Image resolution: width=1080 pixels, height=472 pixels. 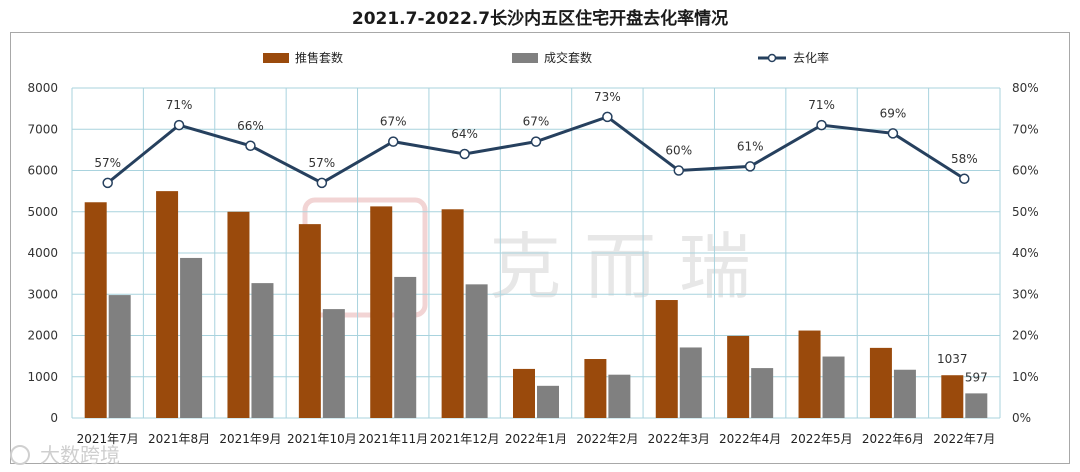 What do you see at coordinates (42, 212) in the screenshot?
I see `y-left-tick-label: 5000` at bounding box center [42, 212].